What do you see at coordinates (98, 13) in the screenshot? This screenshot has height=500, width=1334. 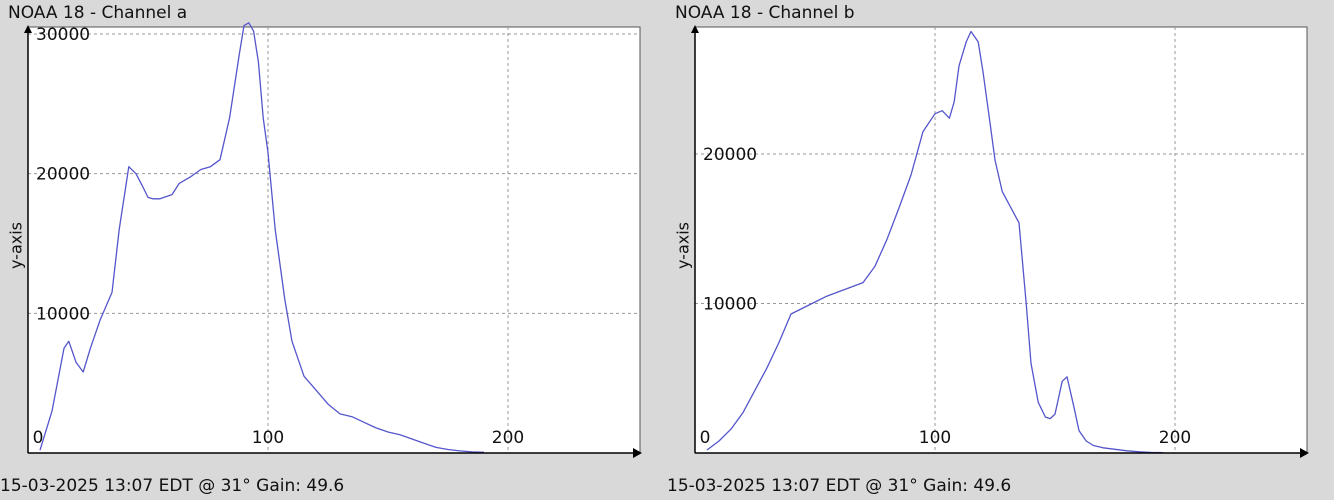 I see `chart-title: NOAA 18 - Channel a` at bounding box center [98, 13].